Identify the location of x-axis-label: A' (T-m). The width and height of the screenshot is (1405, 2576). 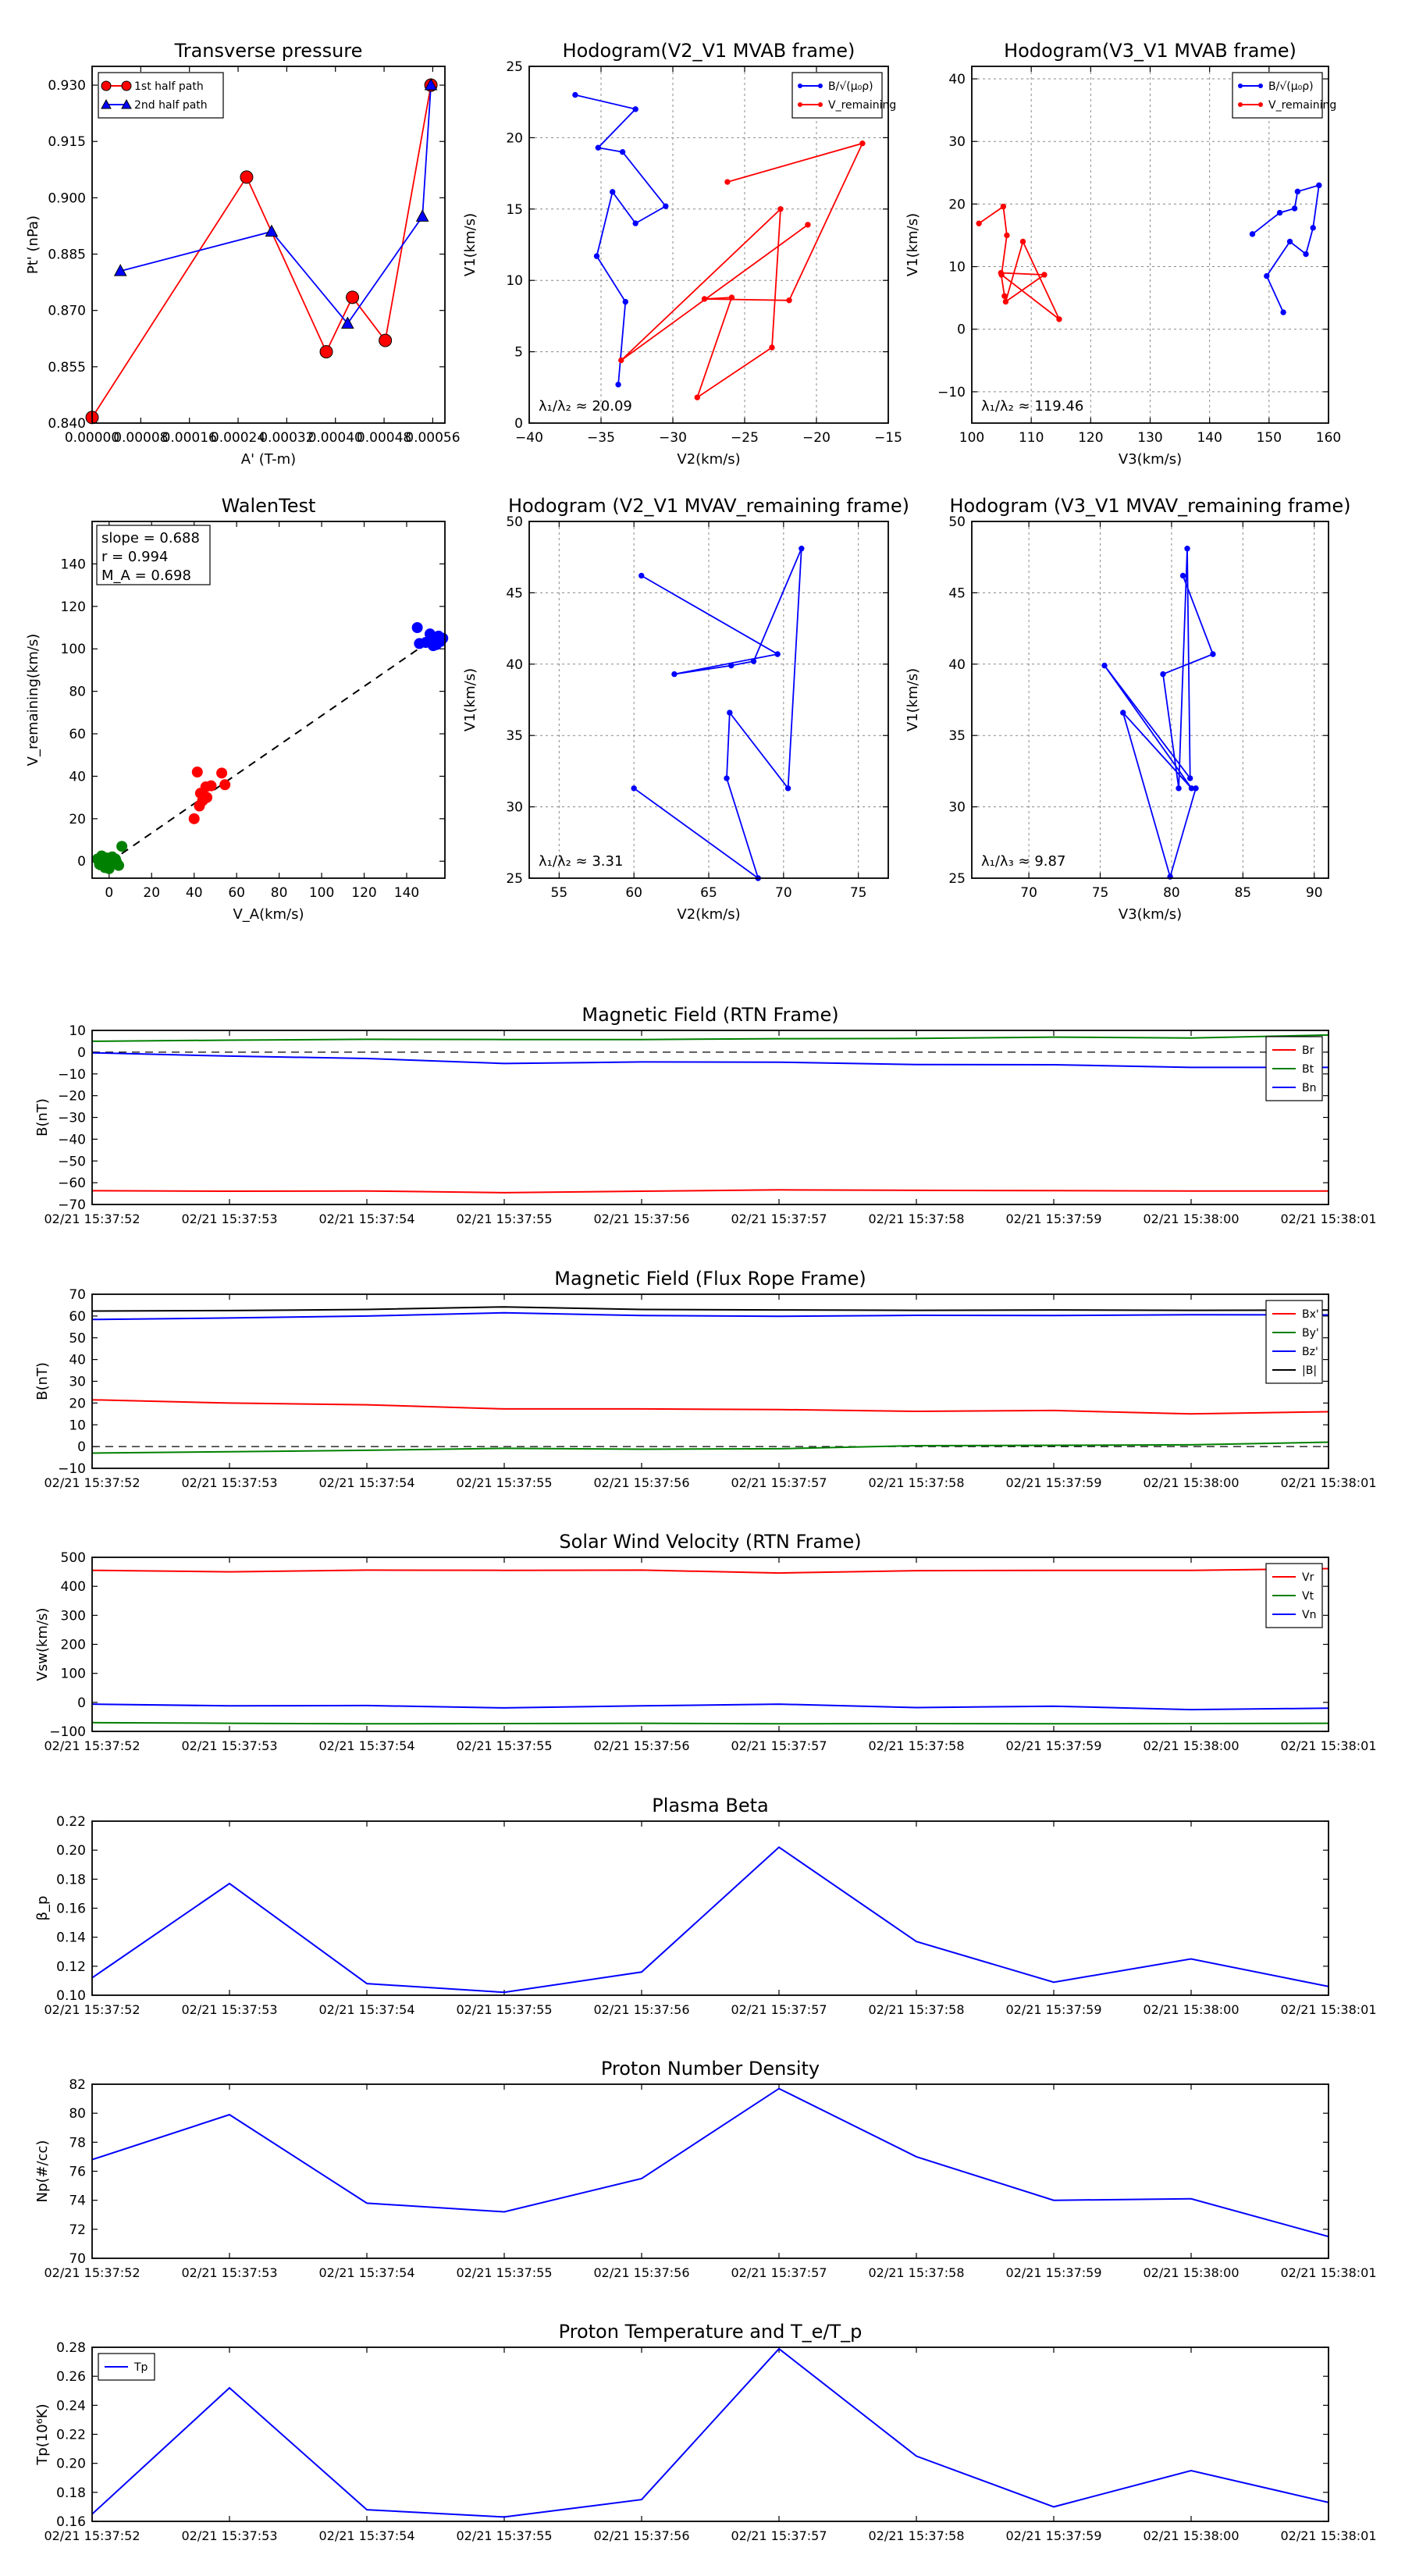
(269, 459).